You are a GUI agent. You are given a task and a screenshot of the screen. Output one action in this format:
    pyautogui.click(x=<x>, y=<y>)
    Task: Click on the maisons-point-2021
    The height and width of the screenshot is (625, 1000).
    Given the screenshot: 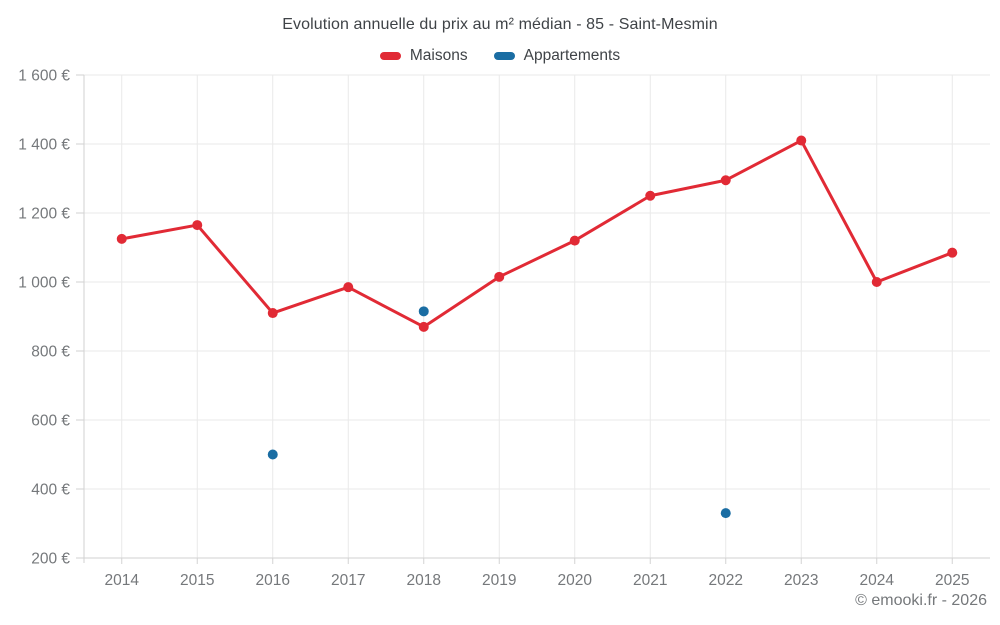 What is the action you would take?
    pyautogui.click(x=650, y=195)
    